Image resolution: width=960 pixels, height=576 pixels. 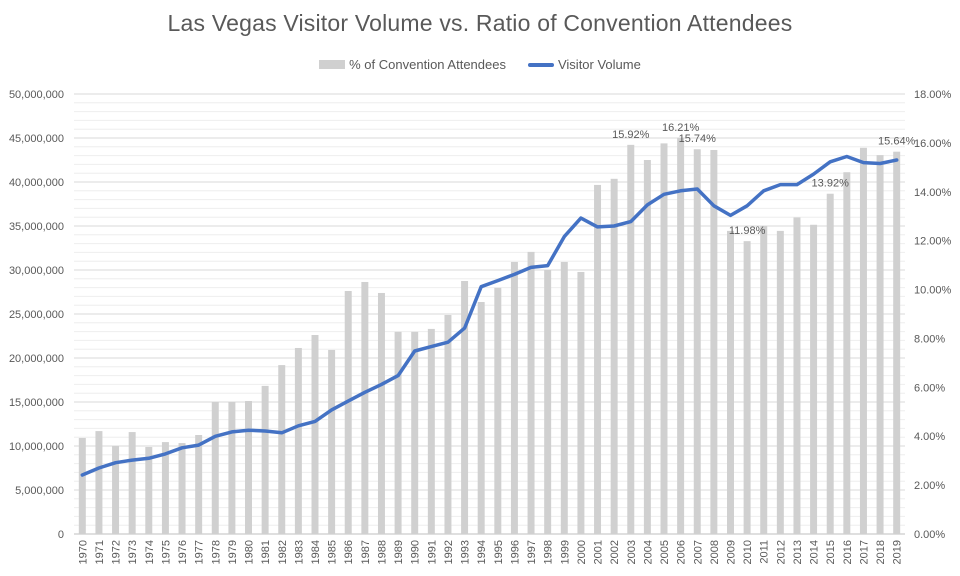 I want to click on x-tick-label: 1985, so click(x=333, y=552).